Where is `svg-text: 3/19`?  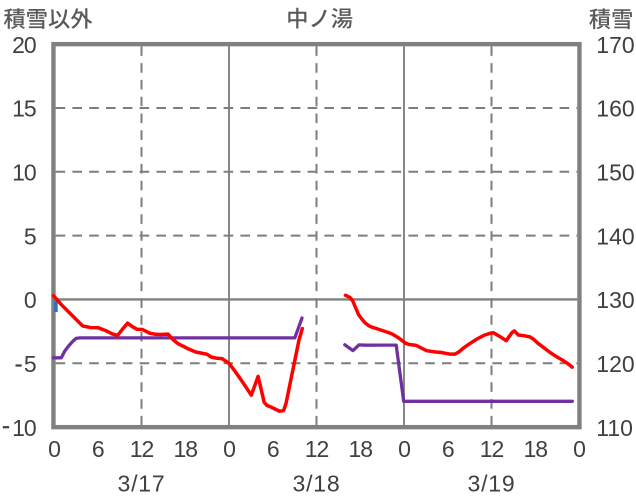 svg-text: 3/19 is located at coordinates (492, 484).